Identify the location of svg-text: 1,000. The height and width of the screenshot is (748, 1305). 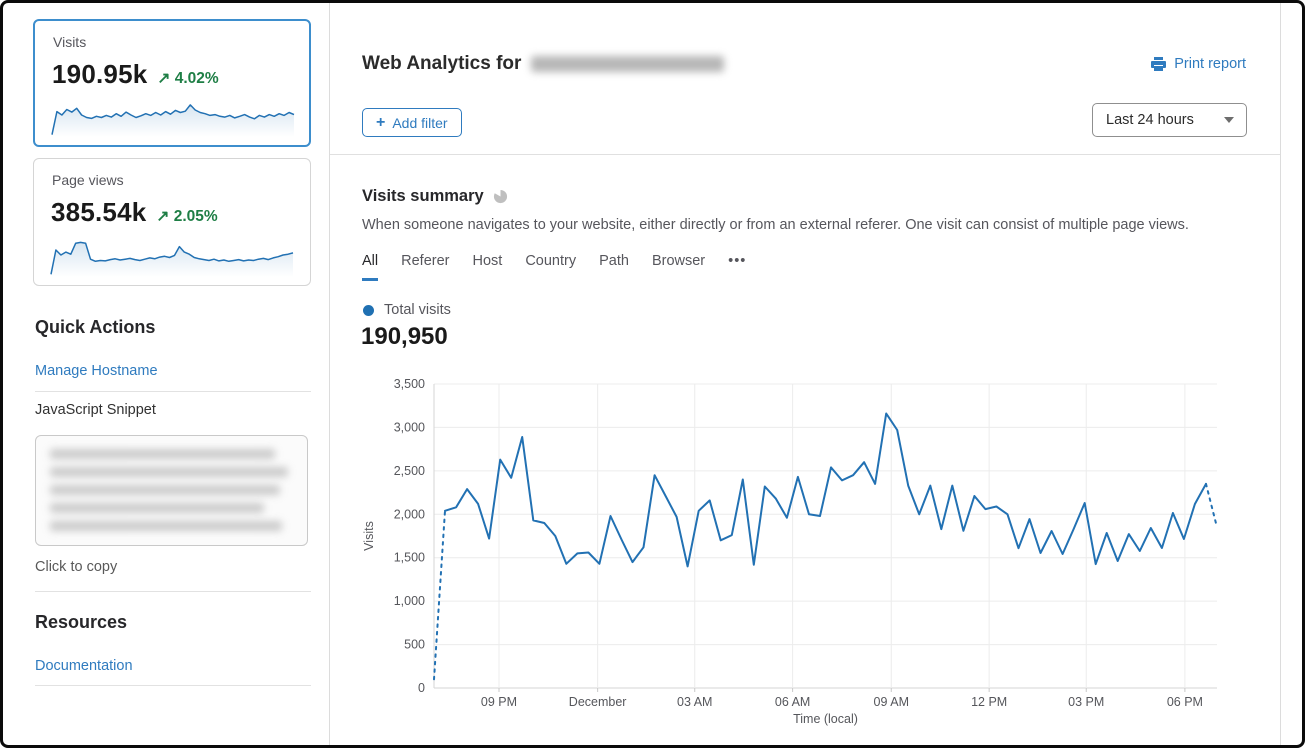
(409, 601).